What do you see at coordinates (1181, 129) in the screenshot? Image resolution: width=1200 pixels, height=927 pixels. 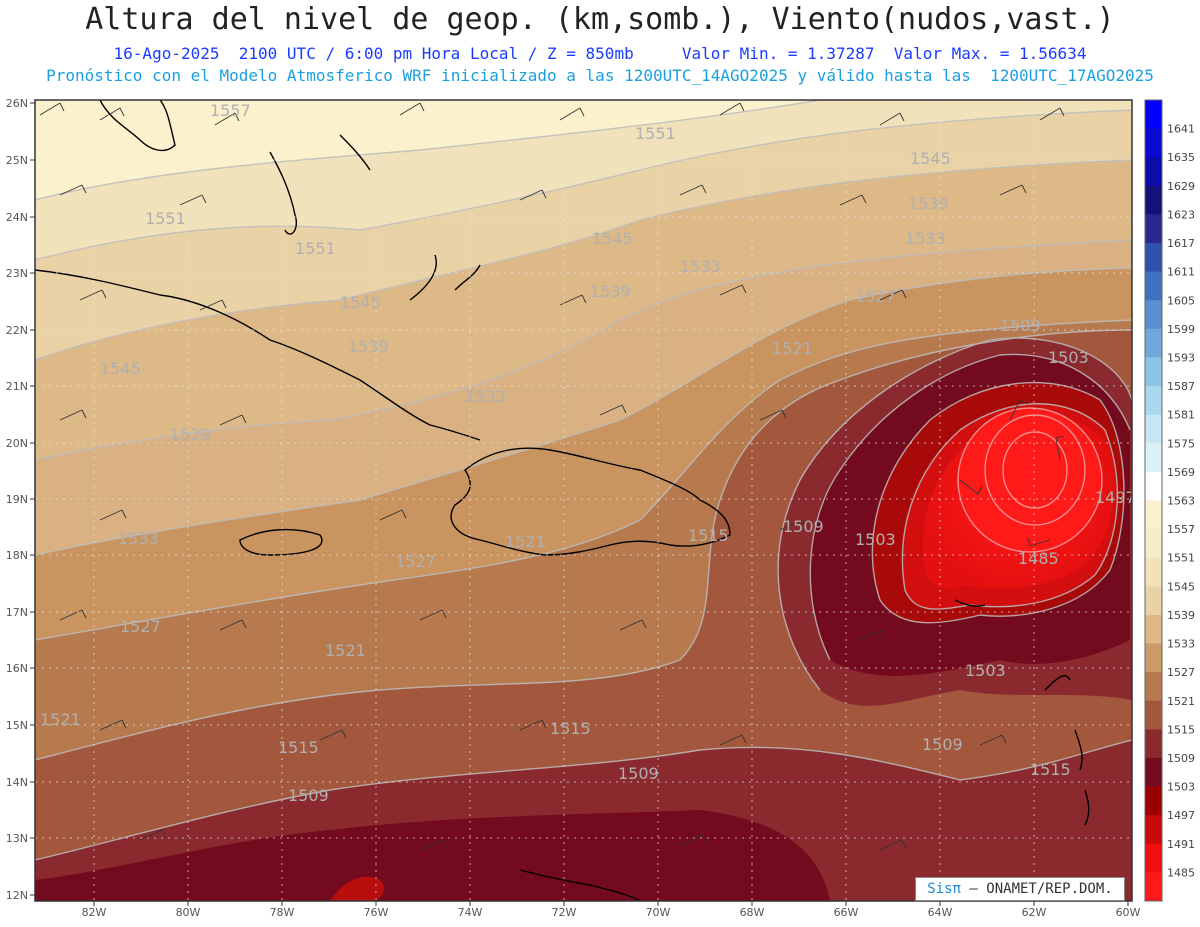 I see `colorbar-label: 1641` at bounding box center [1181, 129].